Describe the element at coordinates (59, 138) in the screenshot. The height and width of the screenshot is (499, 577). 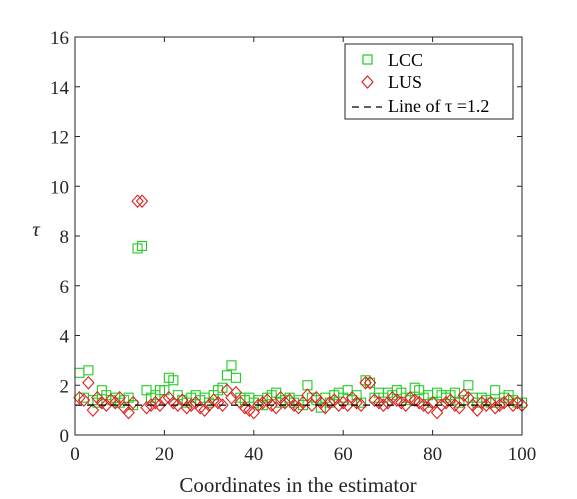
I see `y-tick-label: 12` at that location.